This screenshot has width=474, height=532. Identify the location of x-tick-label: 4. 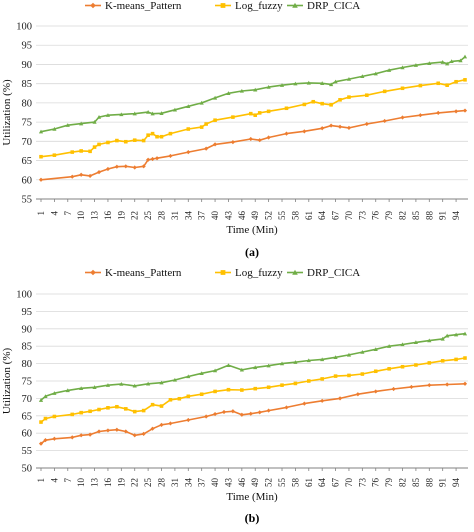
(54, 213).